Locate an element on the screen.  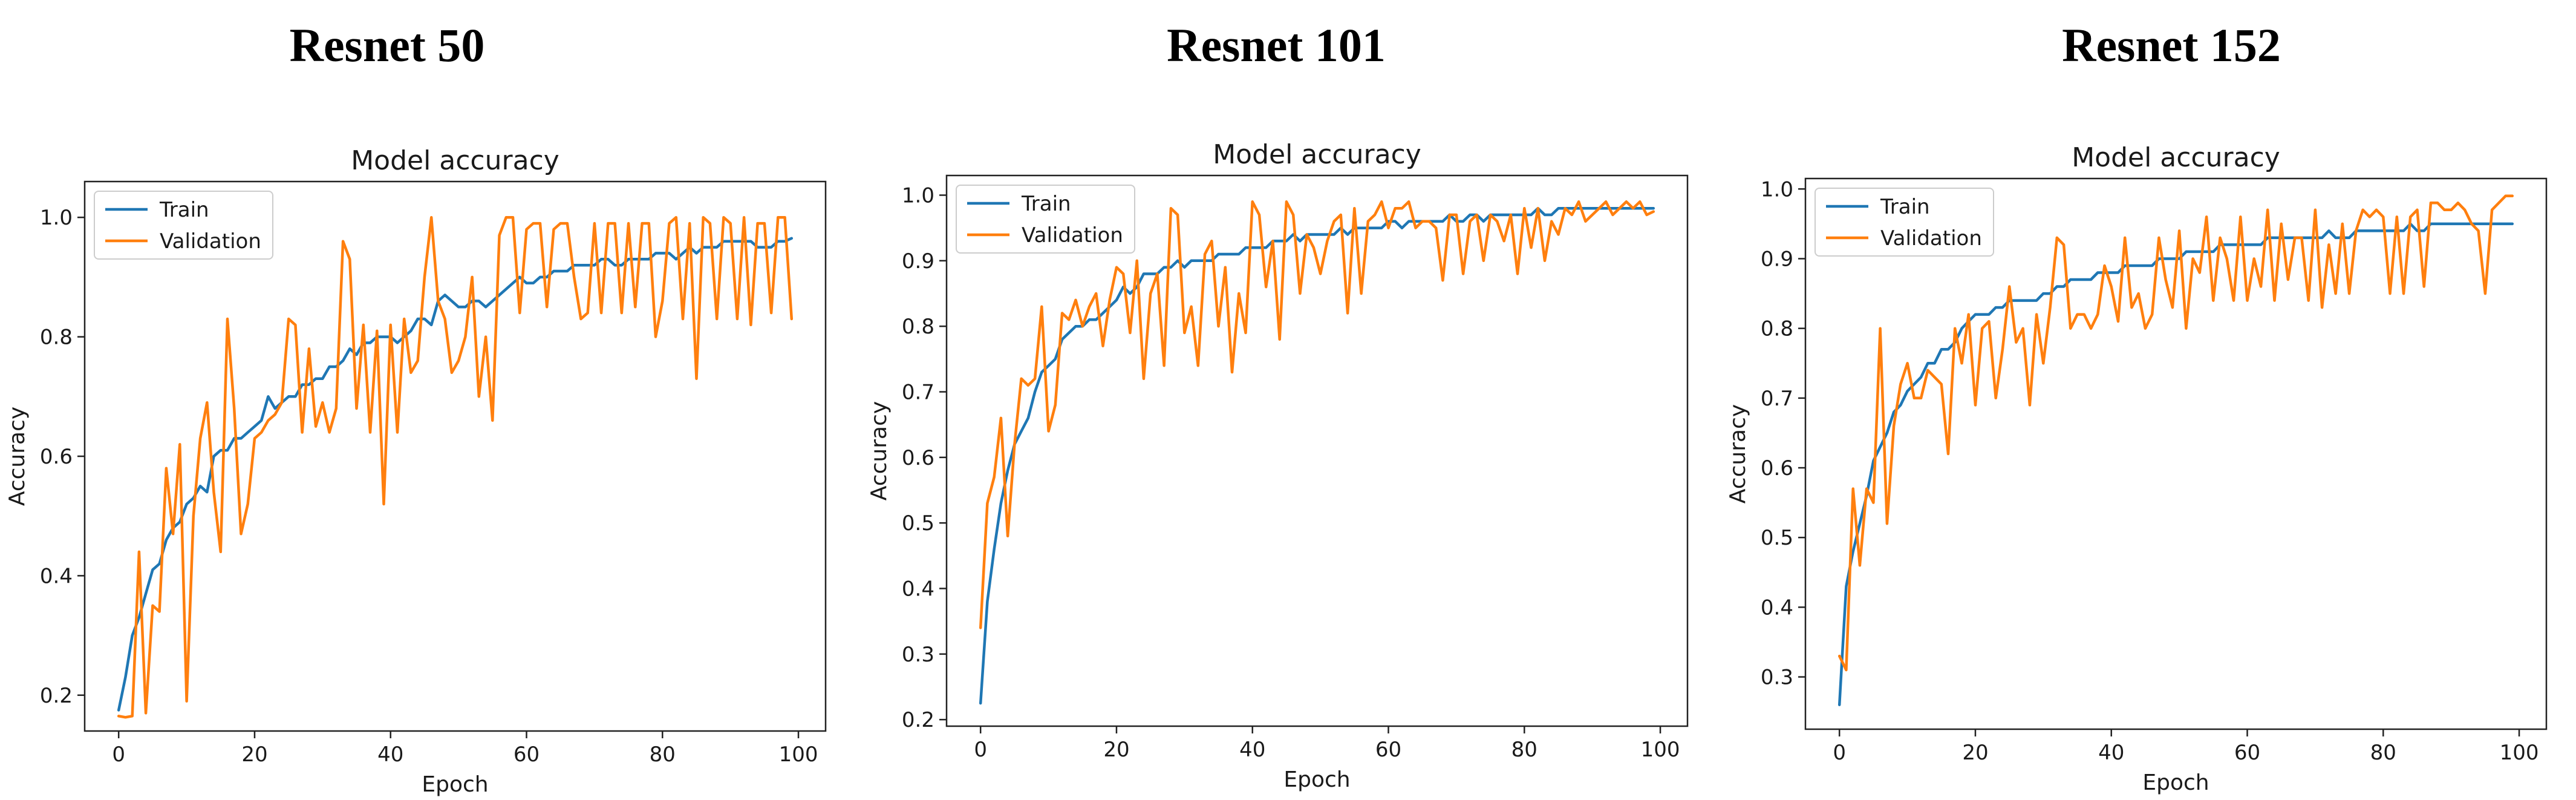
panel-heading-resnet-152: Resnet 152 is located at coordinates (2171, 45).